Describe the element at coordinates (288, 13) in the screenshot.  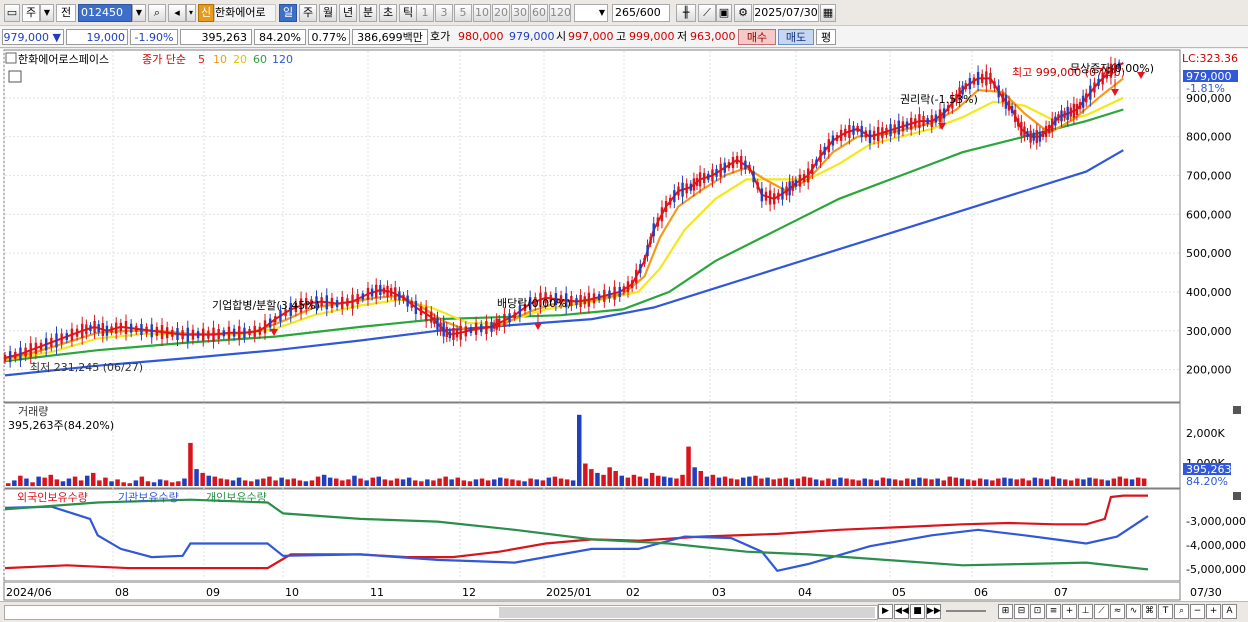
I see `period-button-0: 일` at that location.